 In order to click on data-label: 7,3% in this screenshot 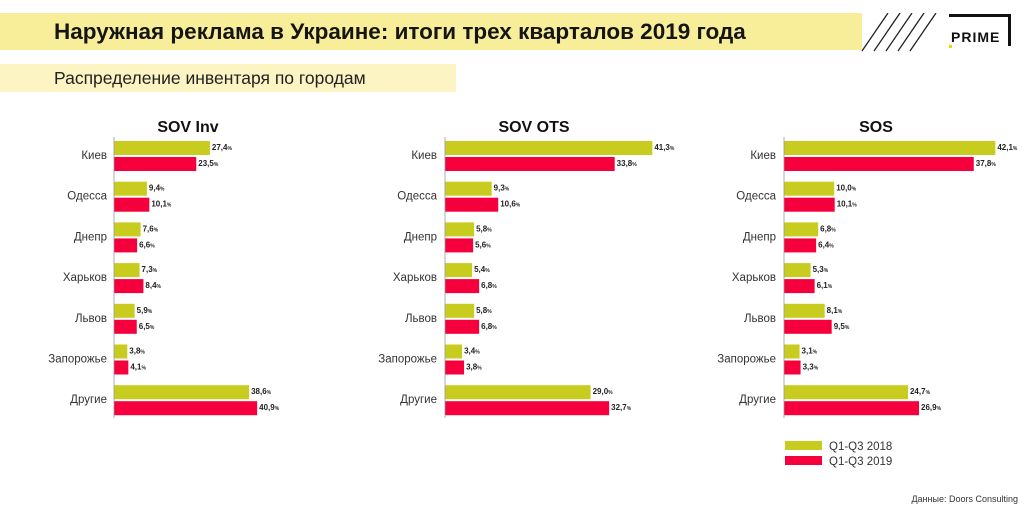, I will do `click(150, 269)`.